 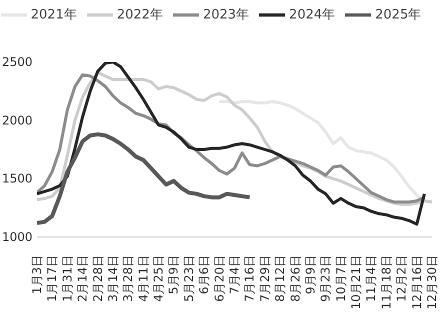 What do you see at coordinates (265, 278) in the screenshot?
I see `x-tick-label: 7月29日` at bounding box center [265, 278].